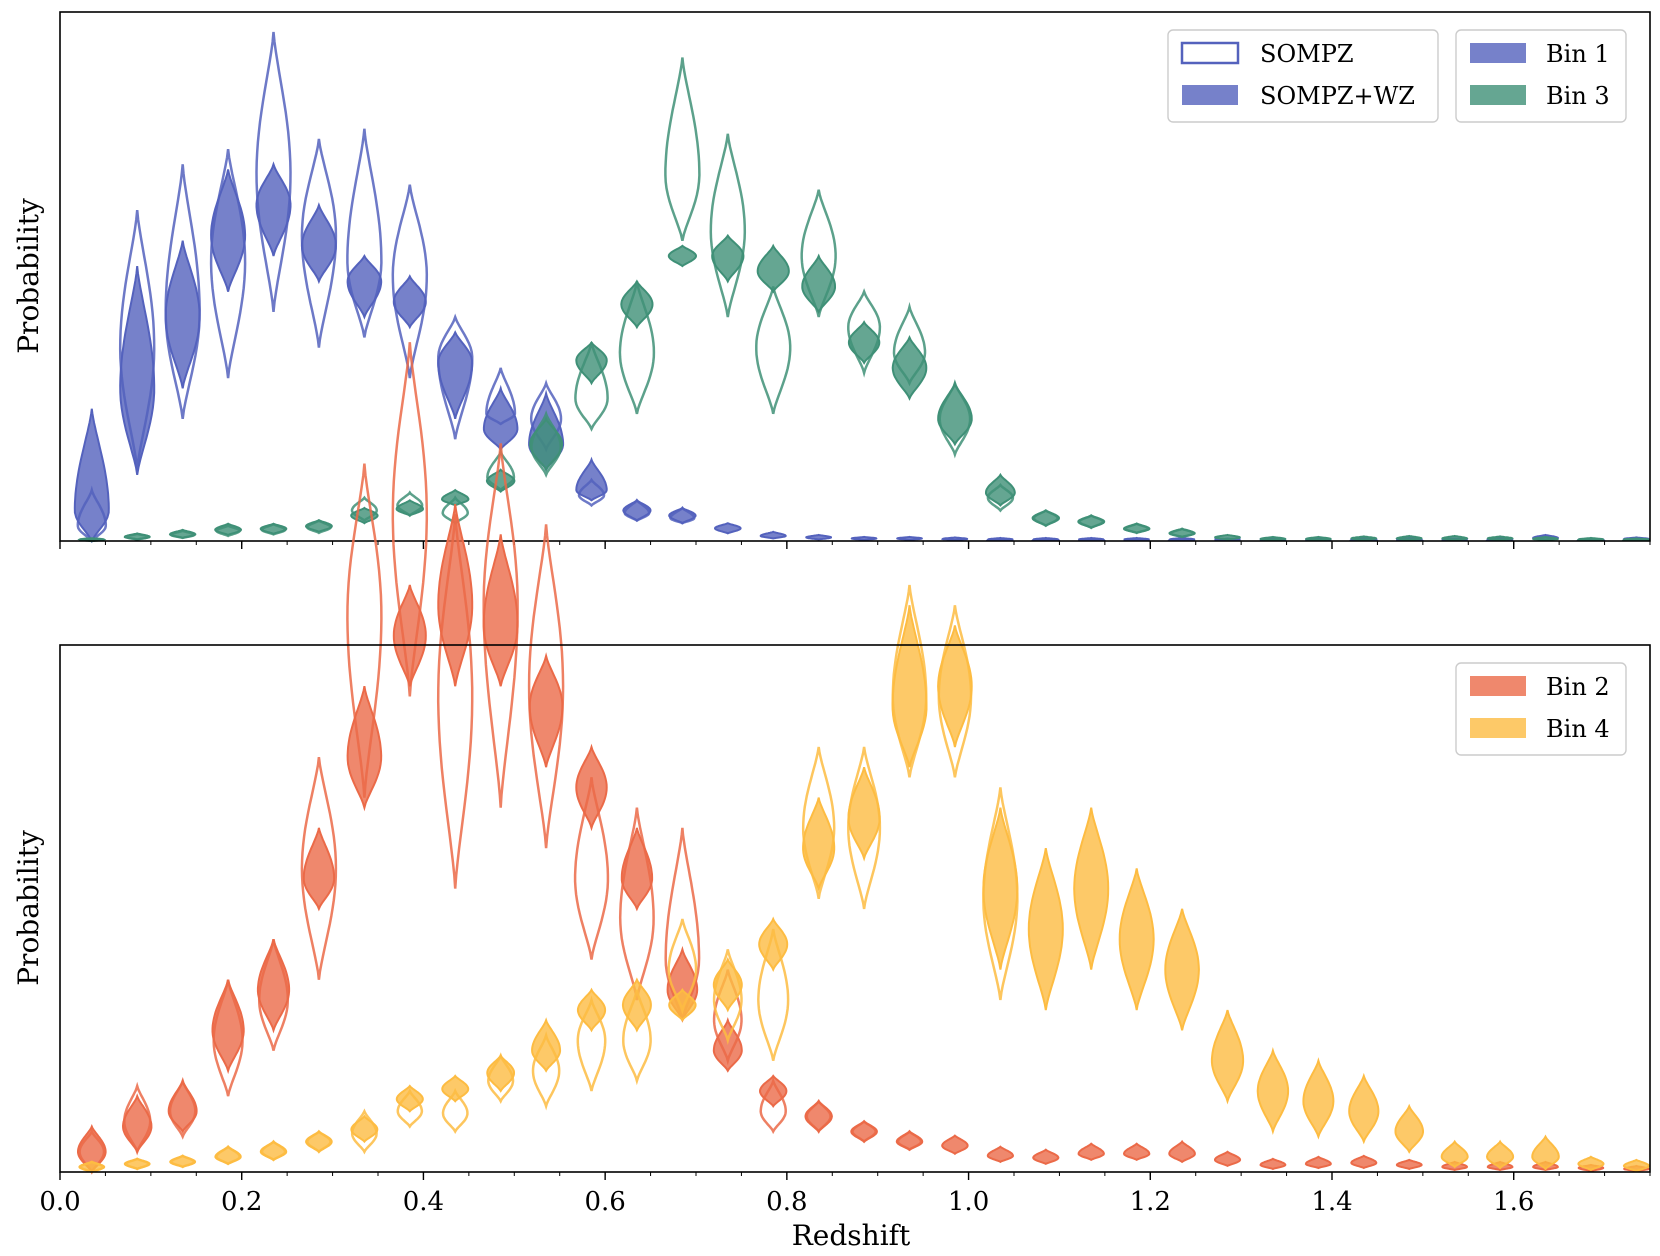  Describe the element at coordinates (1210, 95) in the screenshot. I see `legend-sompz-wz-swatch` at that location.